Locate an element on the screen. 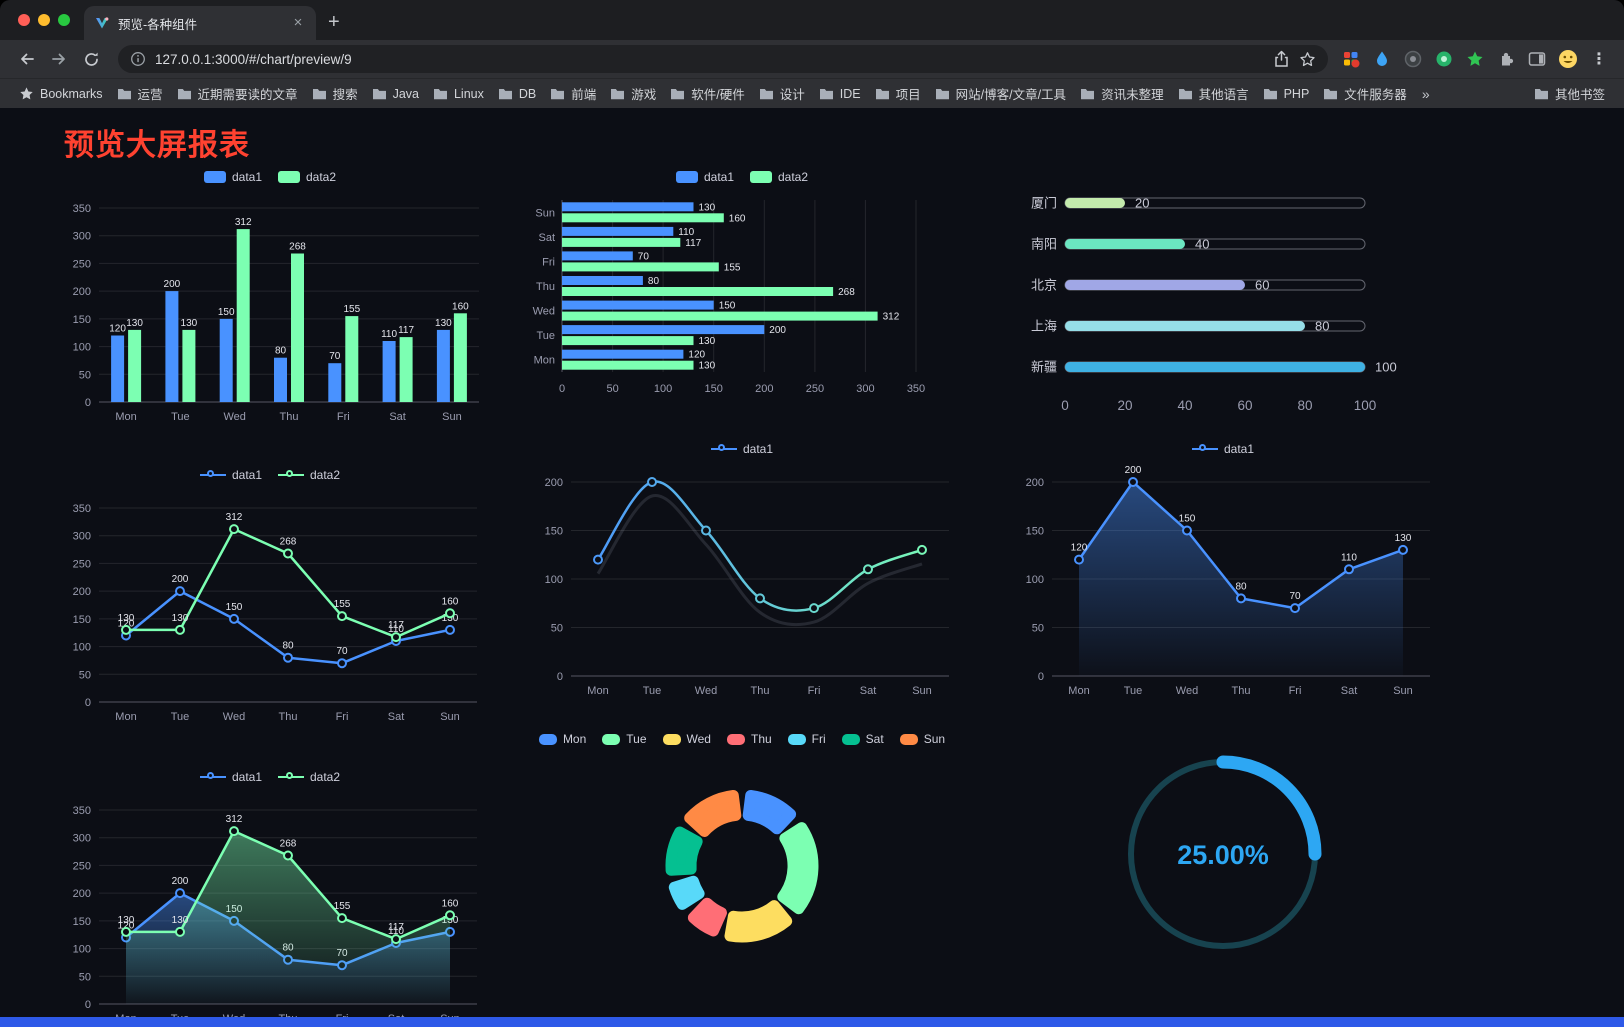  extension-green-circle-button is located at coordinates (1444, 59).